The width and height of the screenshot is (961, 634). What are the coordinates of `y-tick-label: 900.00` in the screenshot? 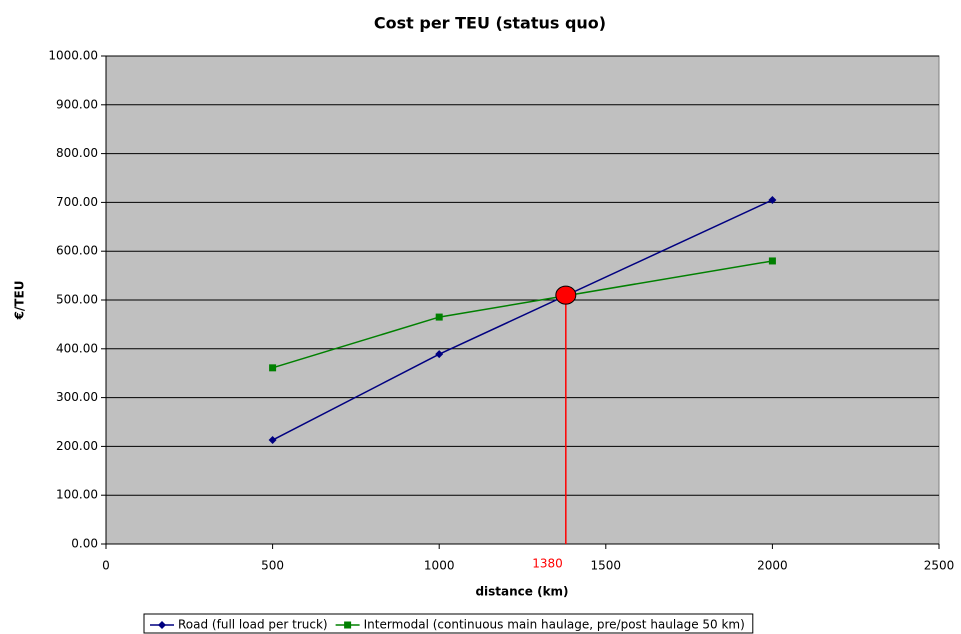 It's located at (77, 104).